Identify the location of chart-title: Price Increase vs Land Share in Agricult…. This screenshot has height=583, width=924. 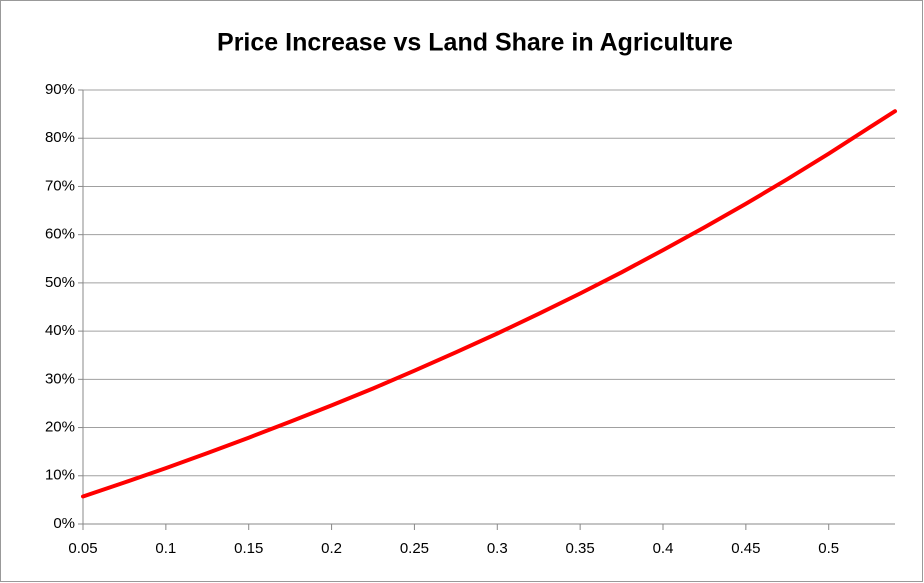
(475, 43).